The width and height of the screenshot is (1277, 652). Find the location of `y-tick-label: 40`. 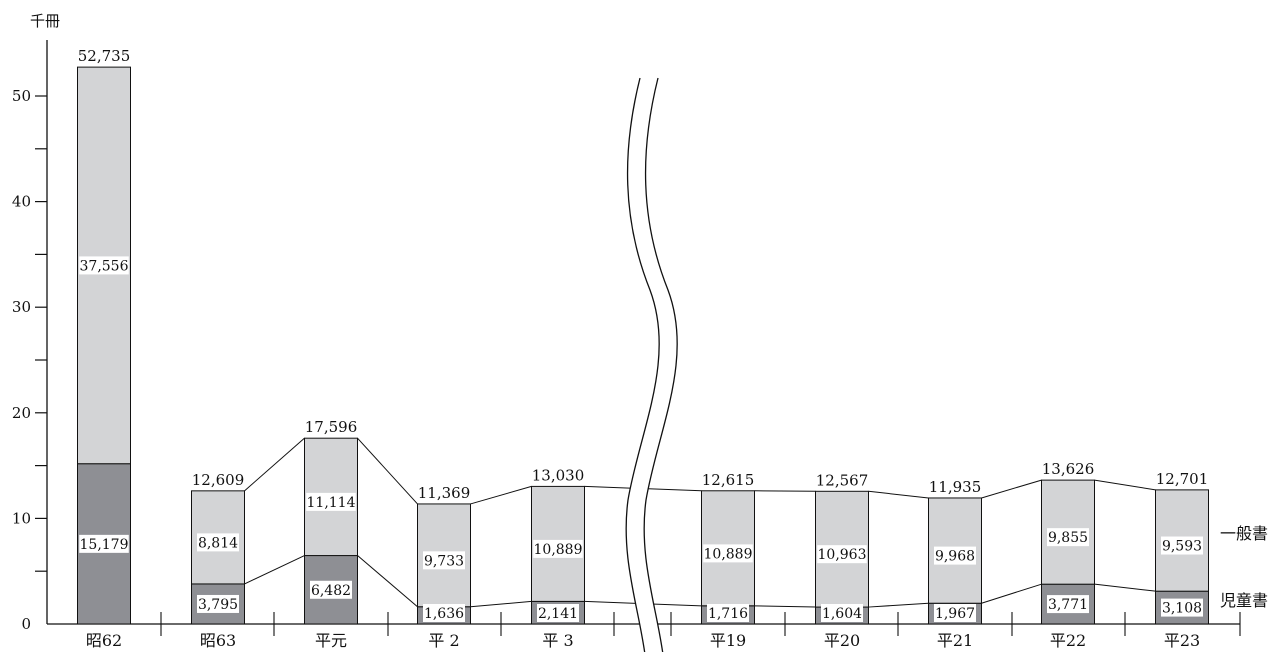

y-tick-label: 40 is located at coordinates (21, 202).